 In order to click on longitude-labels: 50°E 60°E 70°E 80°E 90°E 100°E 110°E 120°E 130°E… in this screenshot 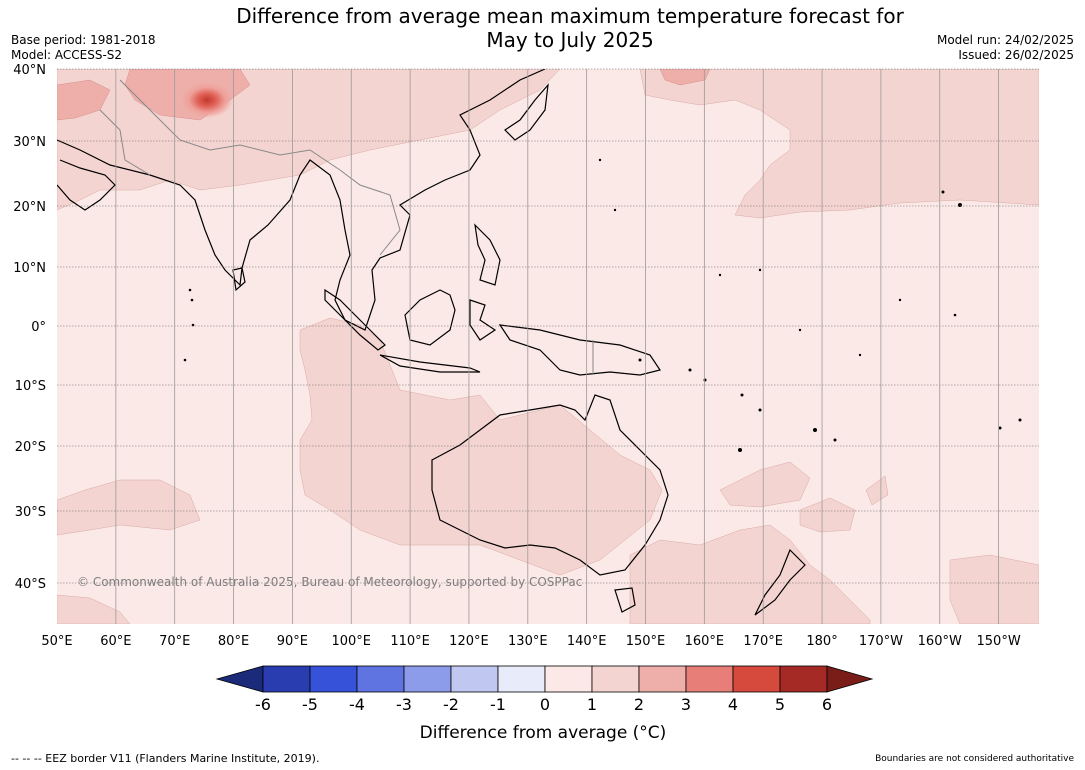, I will do `click(530, 641)`.